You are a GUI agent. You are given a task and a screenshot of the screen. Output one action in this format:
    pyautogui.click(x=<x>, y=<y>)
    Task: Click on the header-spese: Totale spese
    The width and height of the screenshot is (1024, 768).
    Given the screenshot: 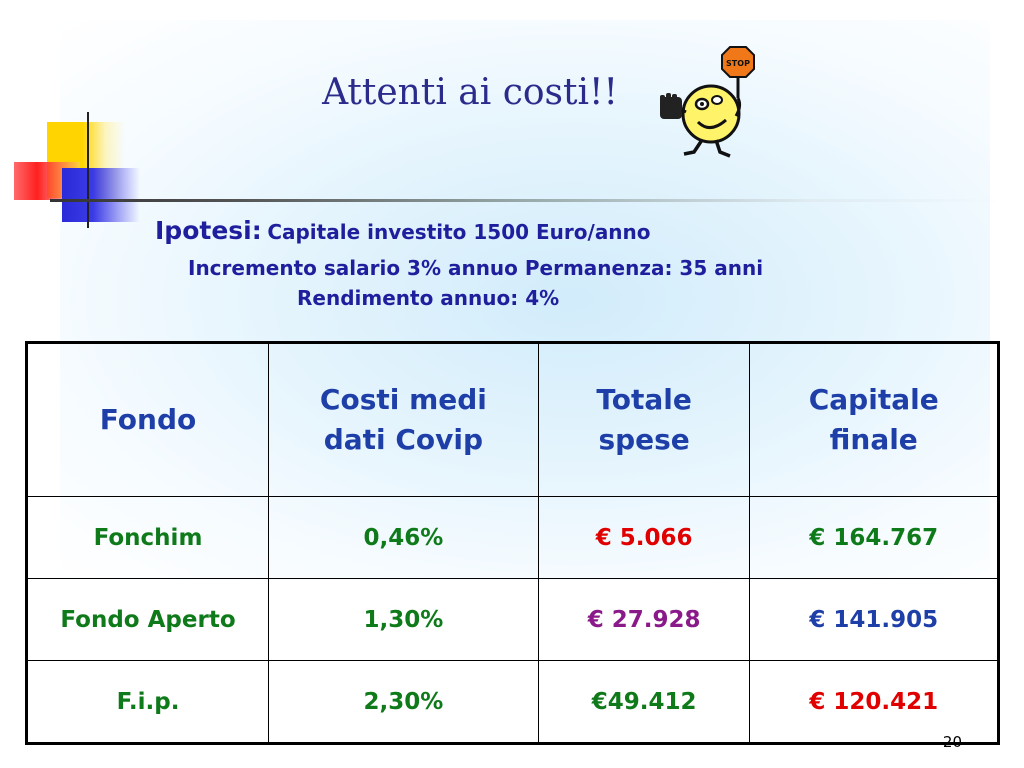 What is the action you would take?
    pyautogui.click(x=644, y=419)
    